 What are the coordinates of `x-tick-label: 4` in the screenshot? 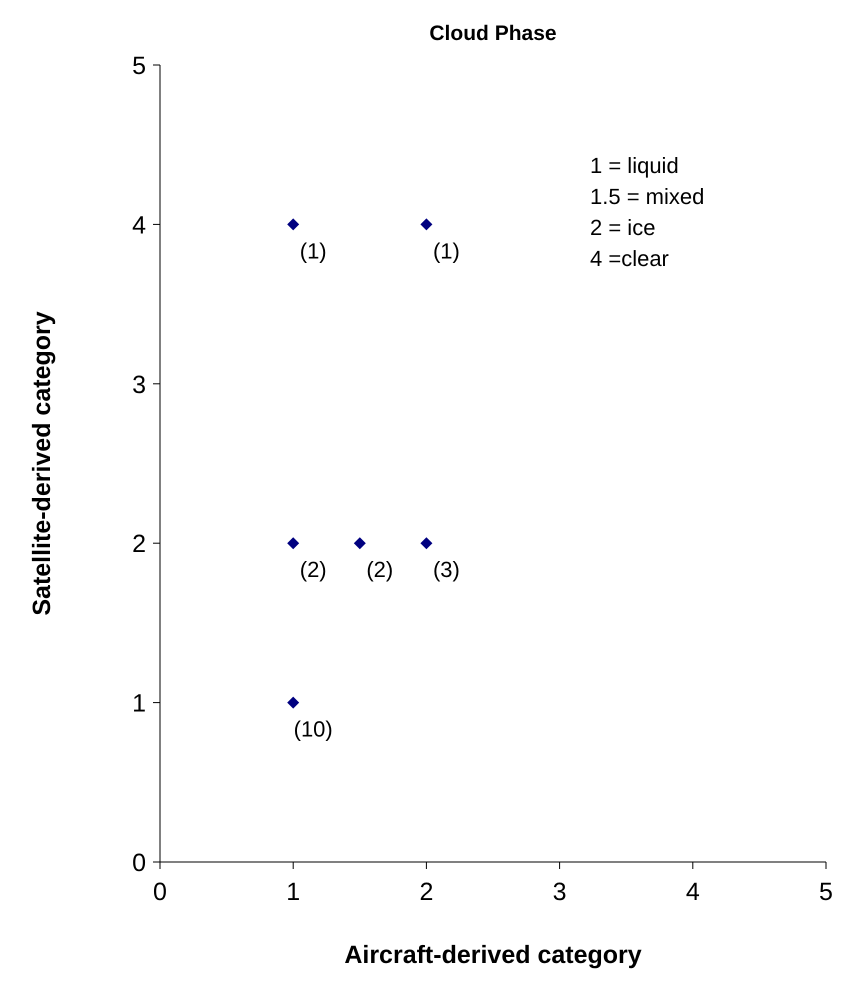 It's located at (693, 892).